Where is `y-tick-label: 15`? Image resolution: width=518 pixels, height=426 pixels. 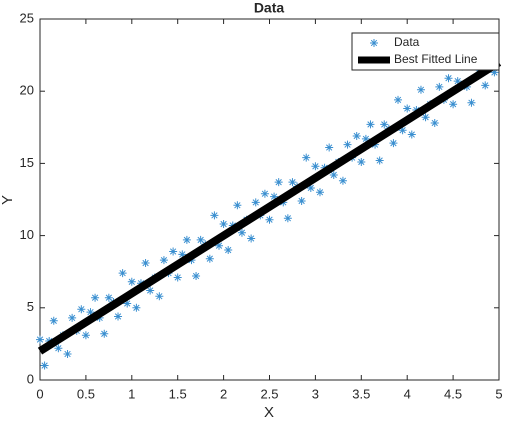 y-tick-label: 15 is located at coordinates (27, 162).